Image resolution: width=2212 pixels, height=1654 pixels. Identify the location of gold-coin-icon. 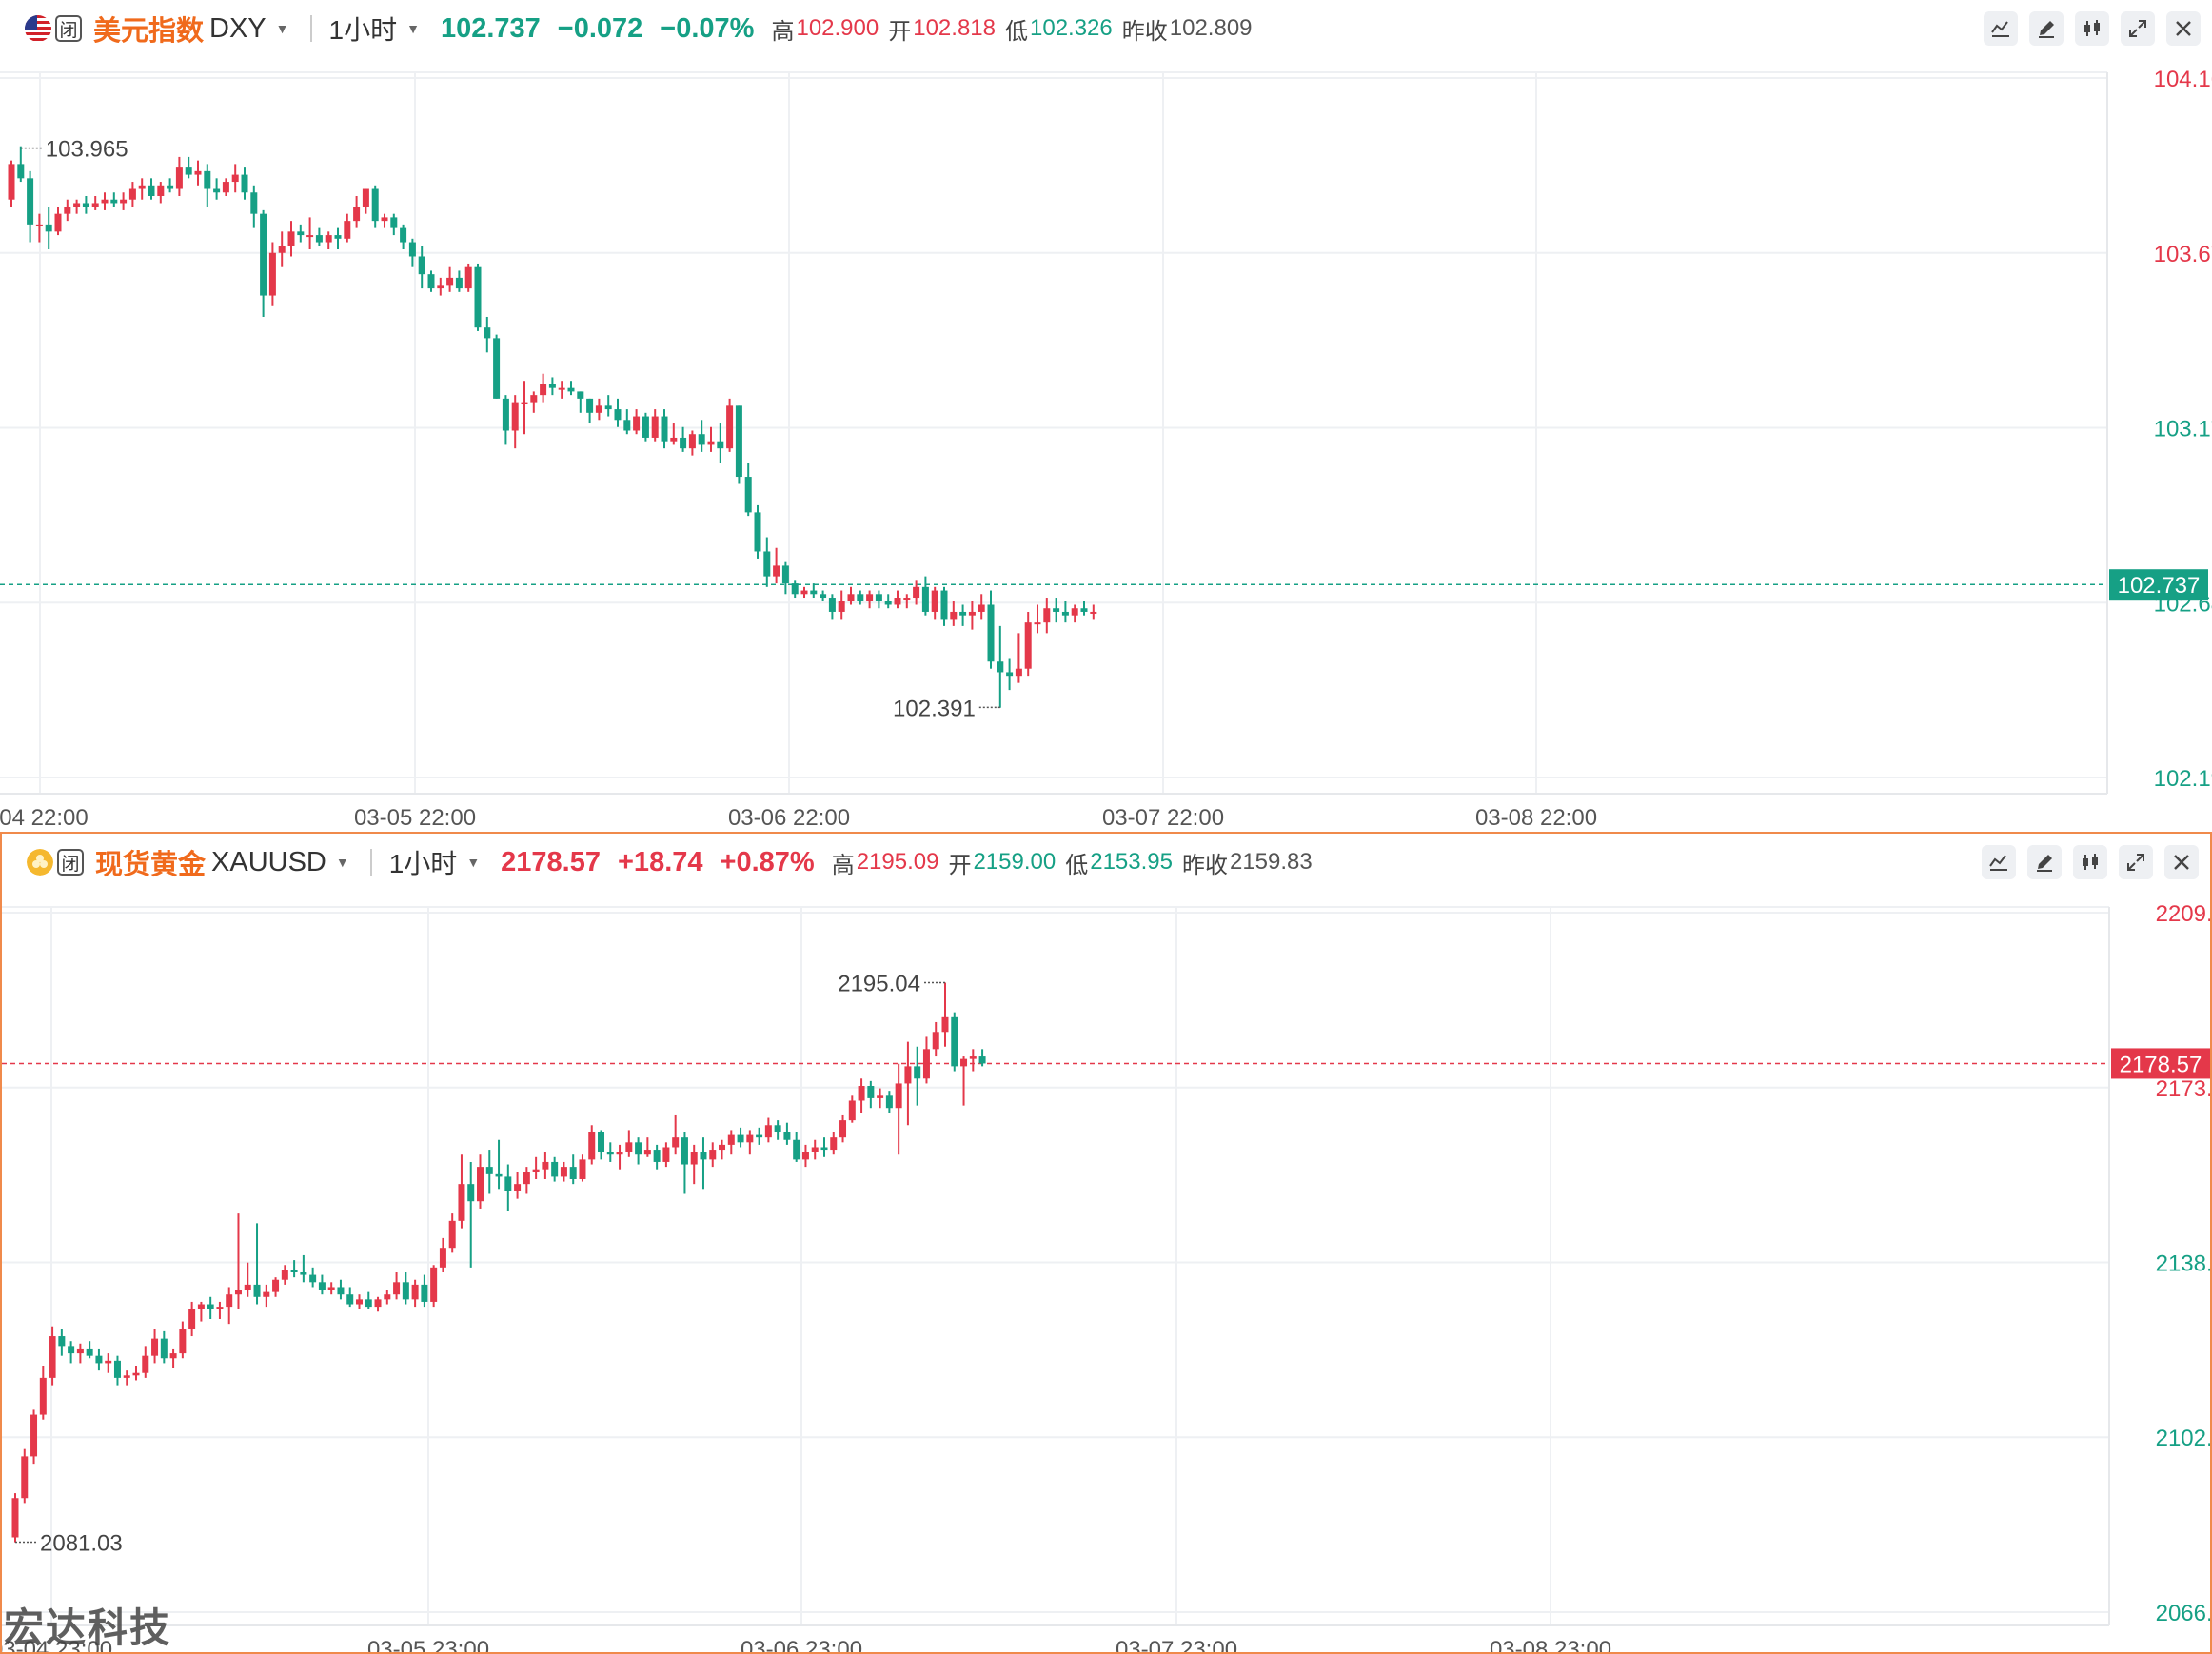
(40, 862).